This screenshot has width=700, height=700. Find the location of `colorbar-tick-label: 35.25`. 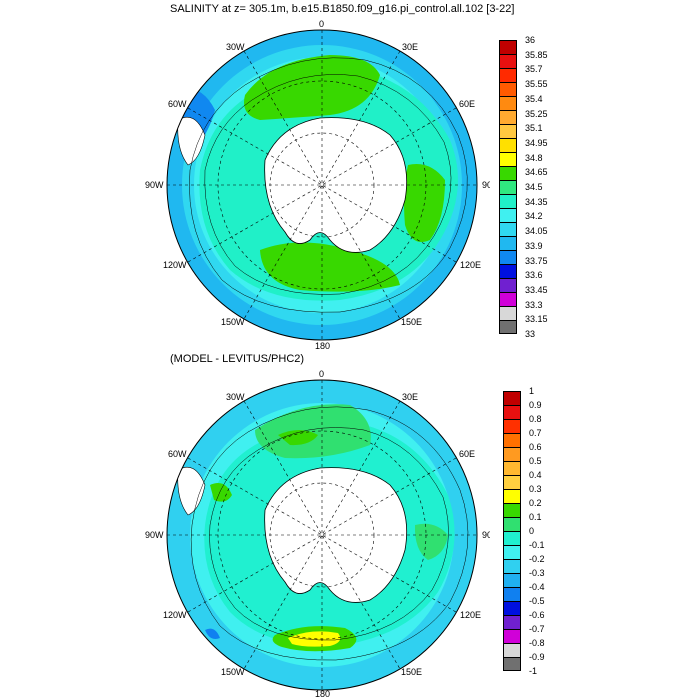

colorbar-tick-label: 35.25 is located at coordinates (536, 113).